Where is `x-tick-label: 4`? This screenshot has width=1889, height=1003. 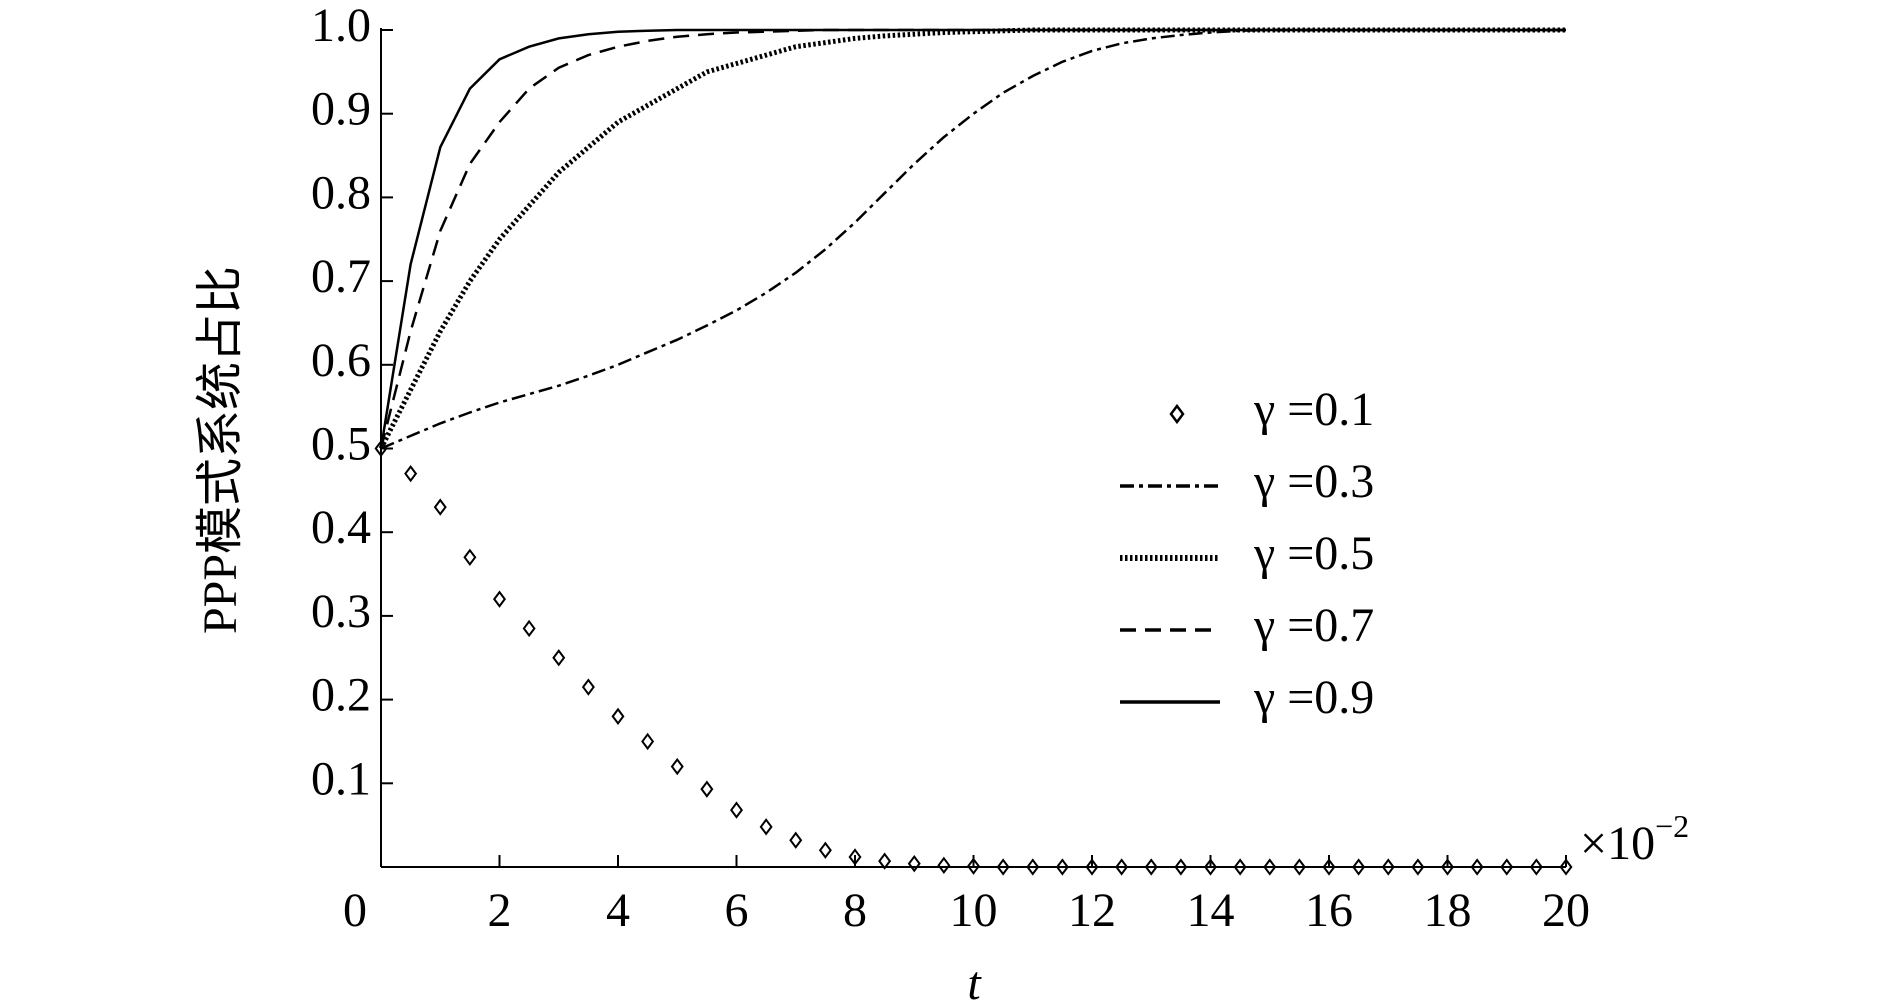 x-tick-label: 4 is located at coordinates (618, 910).